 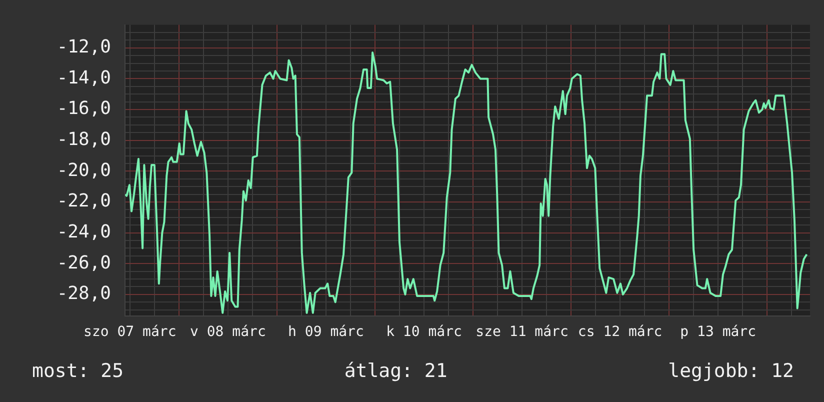 I want to click on y-tick-label: -20,0, so click(x=83, y=170).